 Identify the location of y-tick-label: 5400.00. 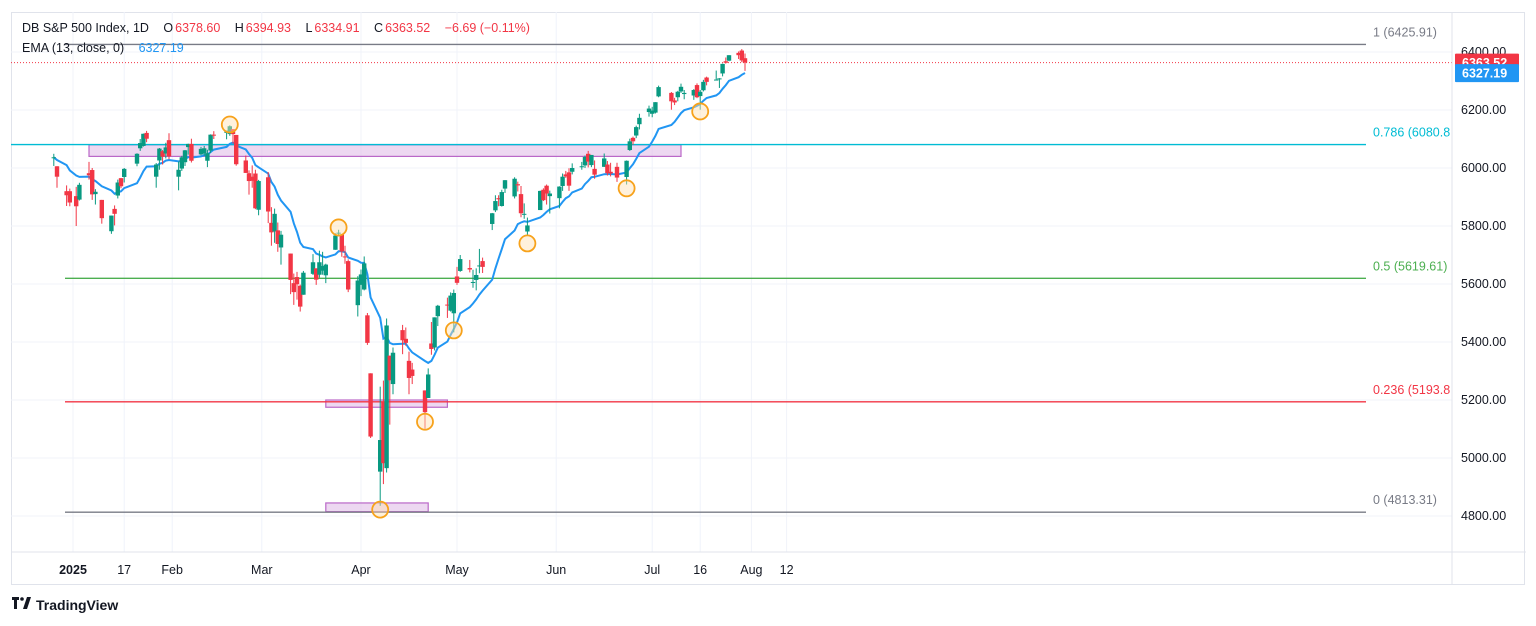
(1483, 342).